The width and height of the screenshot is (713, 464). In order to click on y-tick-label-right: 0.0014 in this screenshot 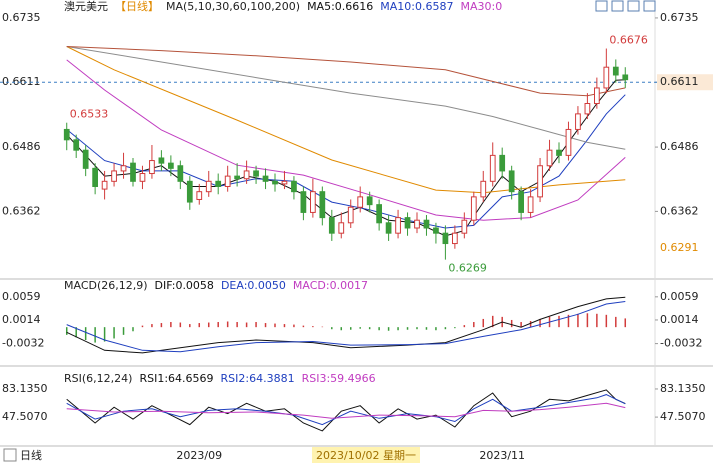, I will do `click(679, 319)`.